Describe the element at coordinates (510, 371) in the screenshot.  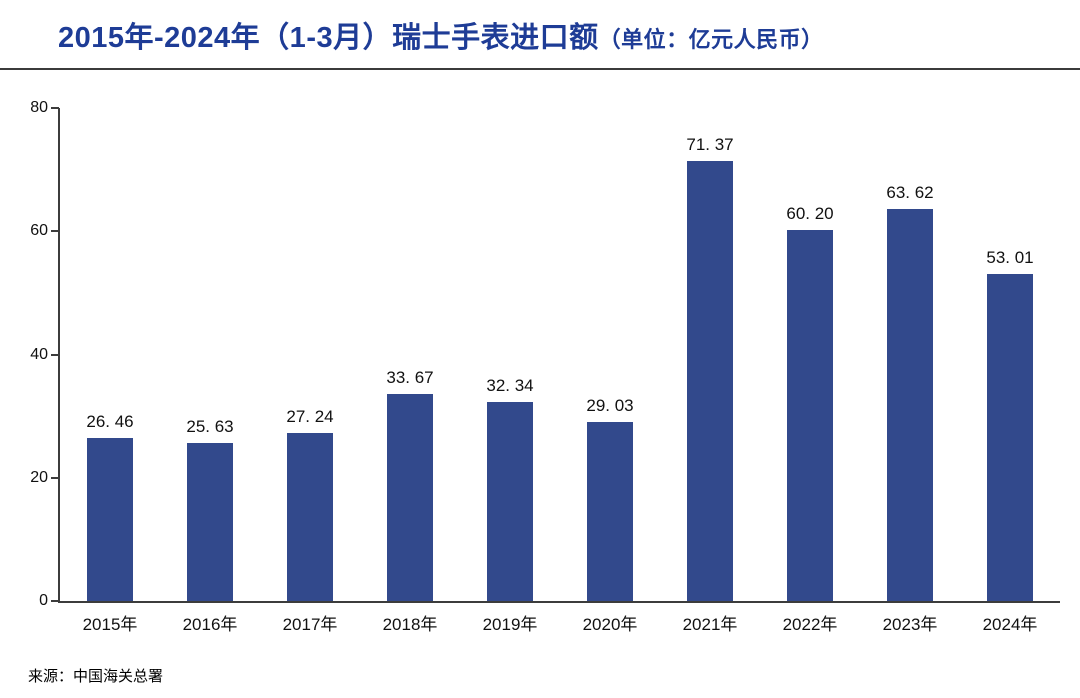
I see `bar-column: 32. 34 2019年` at that location.